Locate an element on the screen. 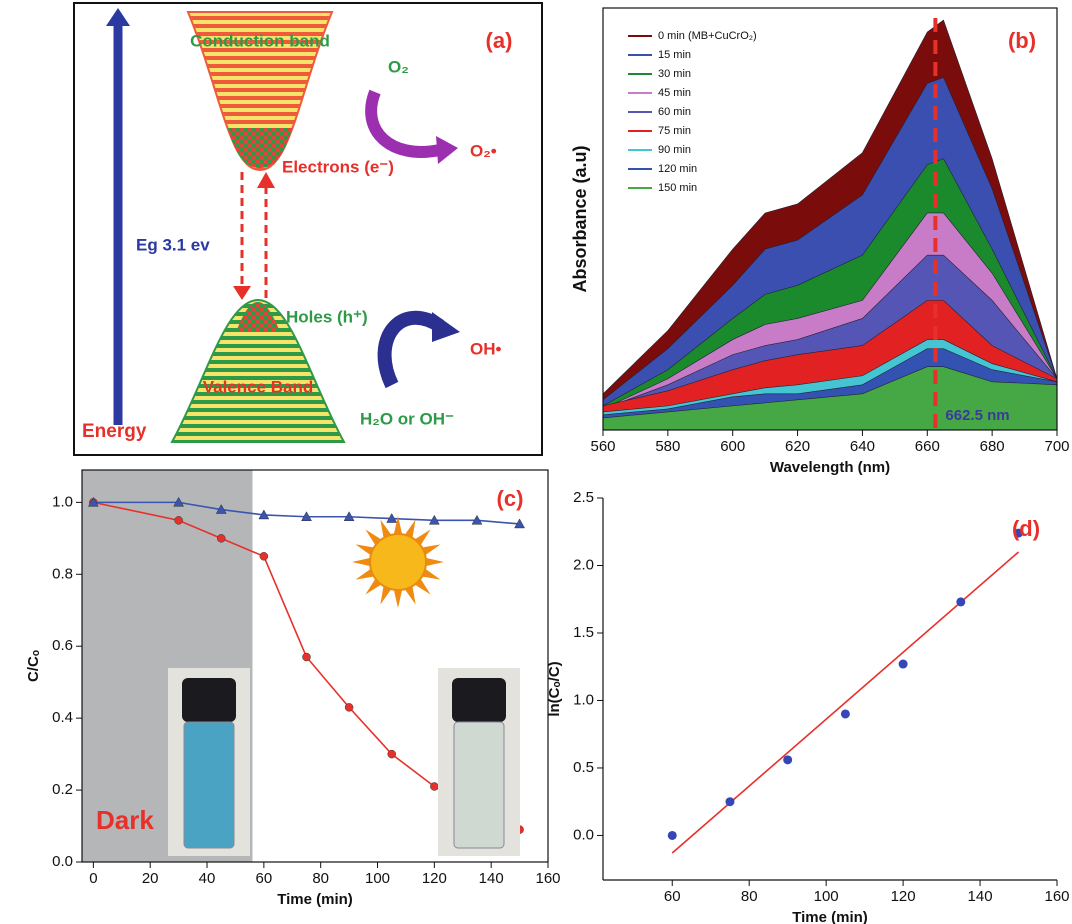  label: OH• is located at coordinates (486, 348).